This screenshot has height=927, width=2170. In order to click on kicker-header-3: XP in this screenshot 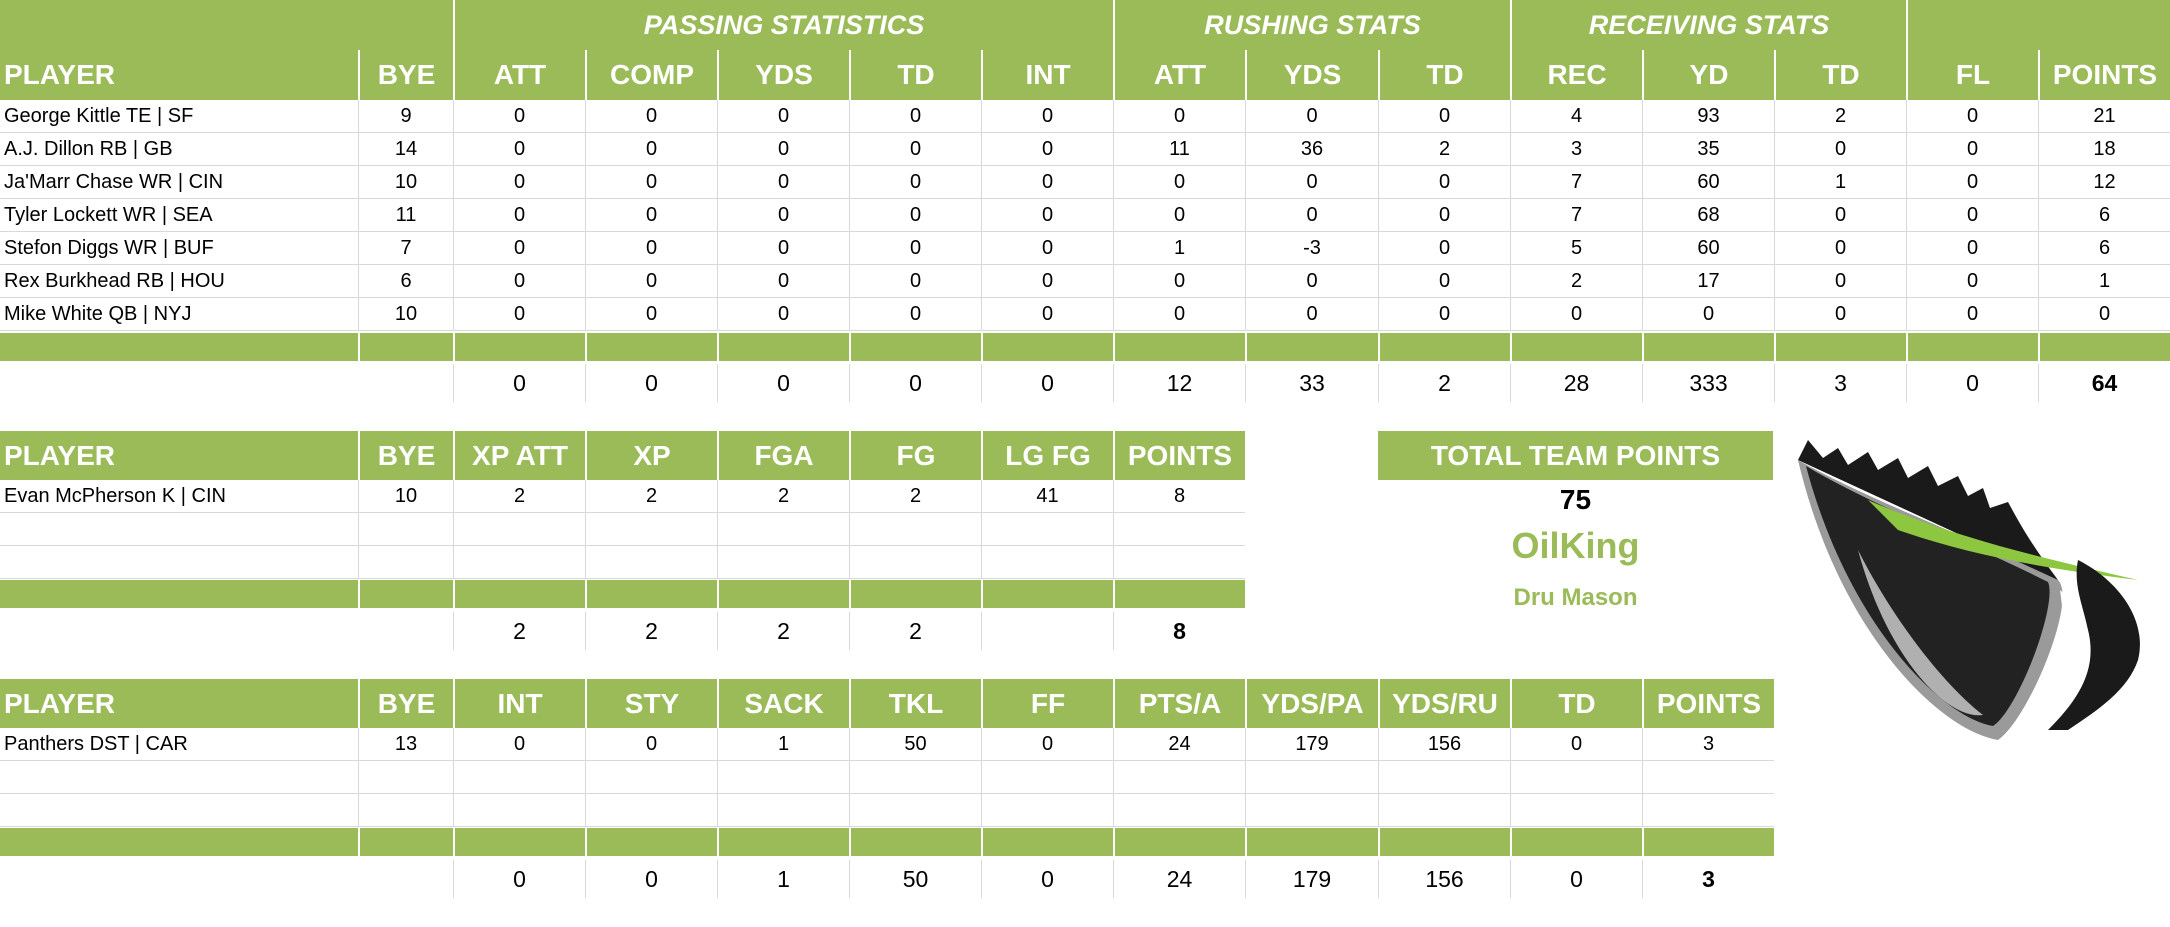, I will do `click(651, 455)`.